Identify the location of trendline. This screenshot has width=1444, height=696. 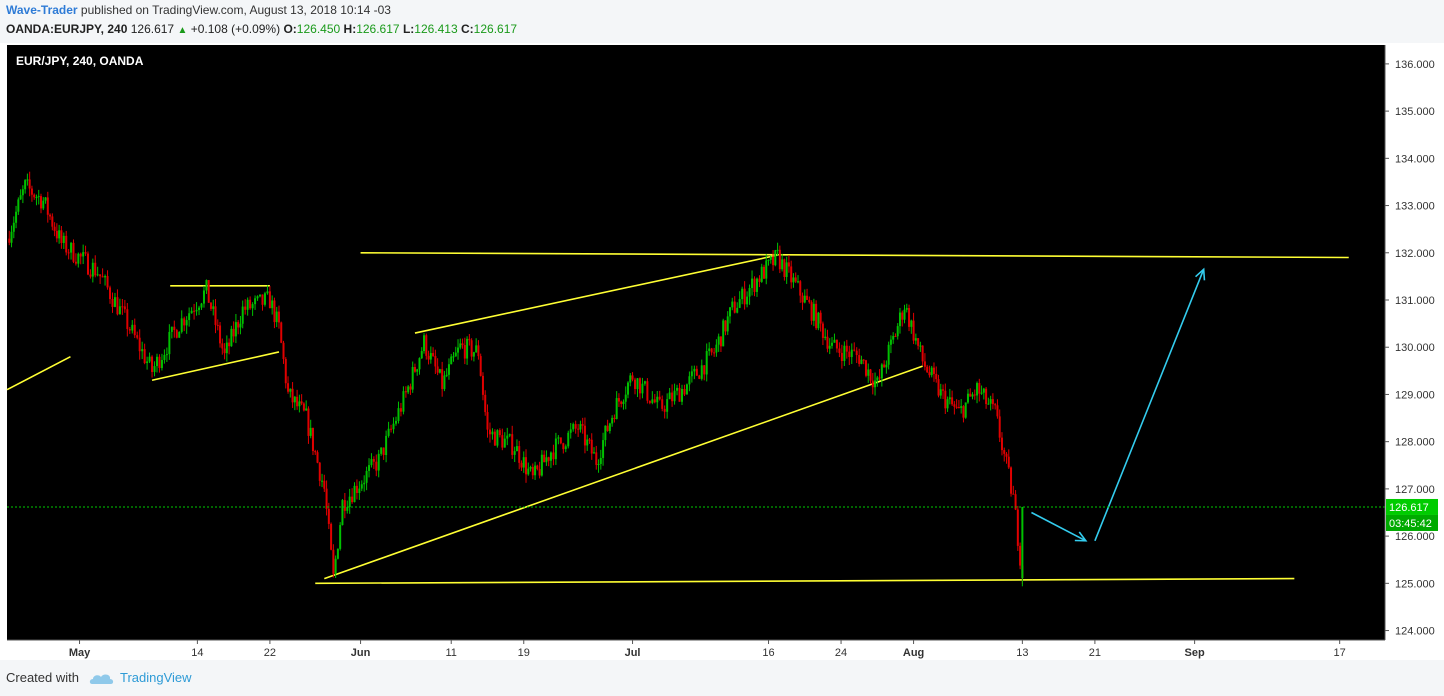
(805, 581).